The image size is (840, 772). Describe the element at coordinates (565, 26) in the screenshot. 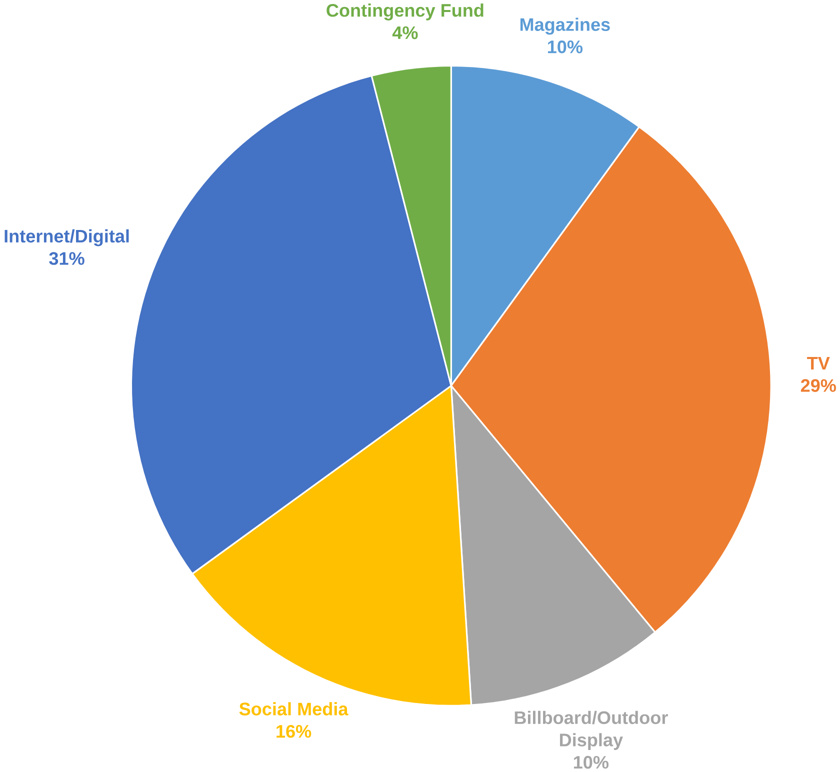

I see `slice-label: Magazines` at that location.